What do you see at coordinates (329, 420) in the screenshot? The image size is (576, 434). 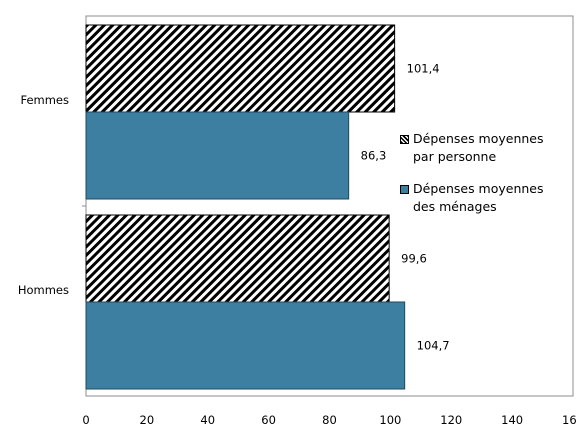 I see `x-tick-label: 80` at bounding box center [329, 420].